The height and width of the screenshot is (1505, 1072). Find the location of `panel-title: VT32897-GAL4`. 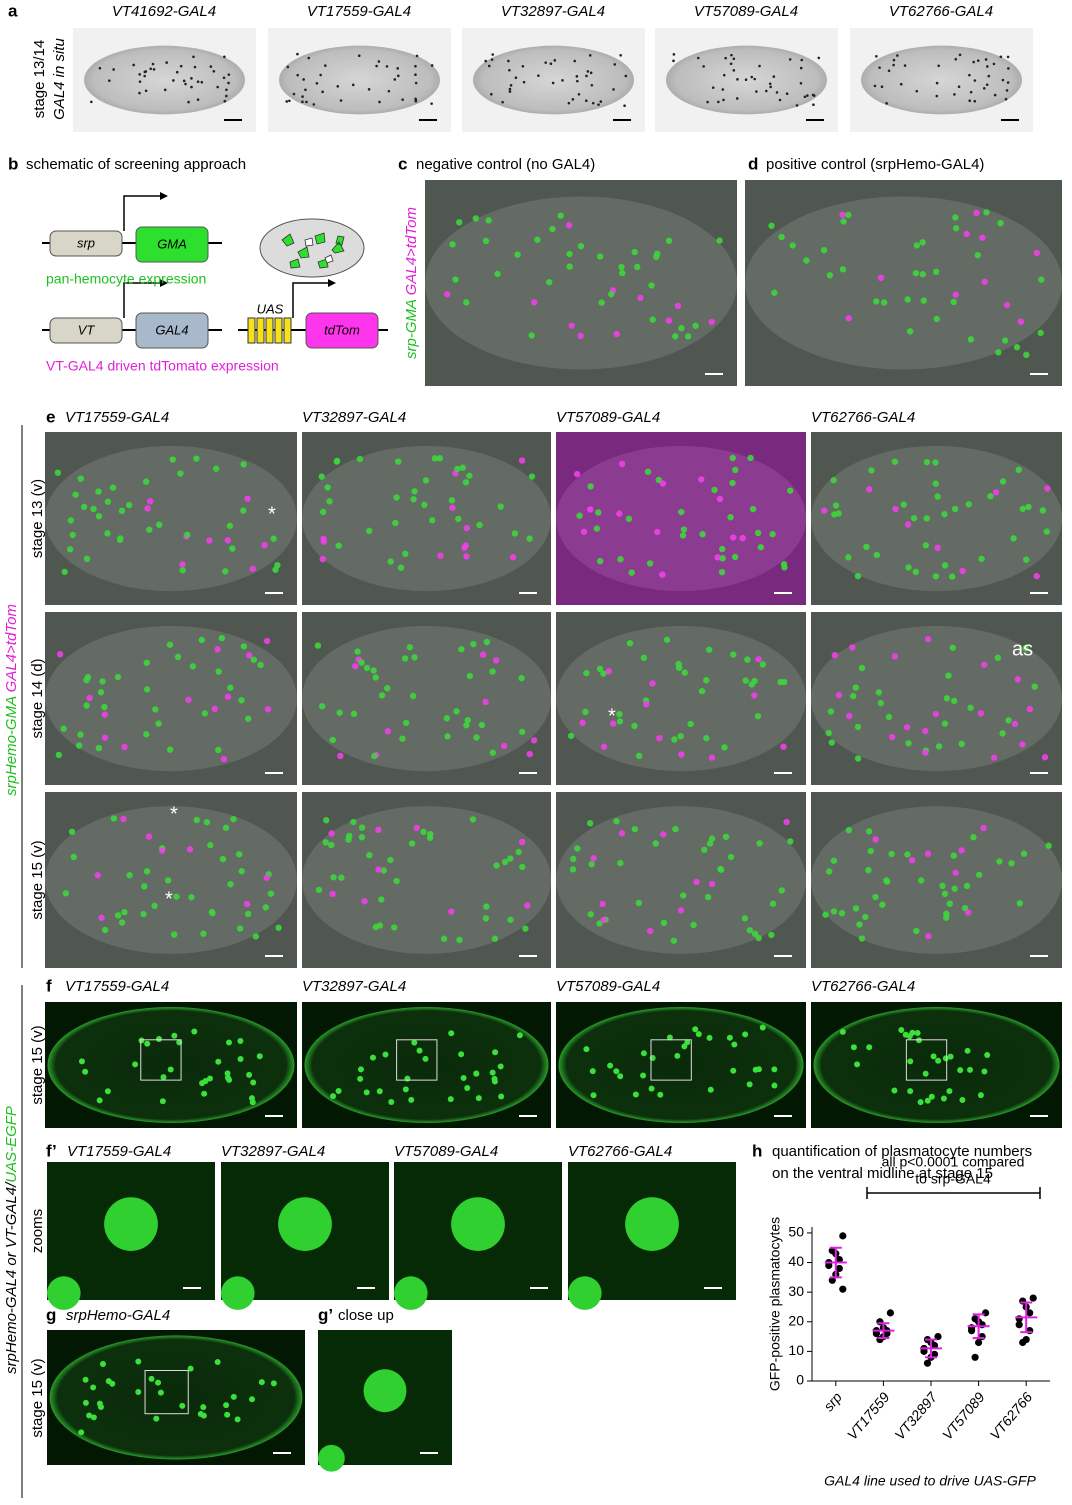

panel-title: VT32897-GAL4 is located at coordinates (354, 417).